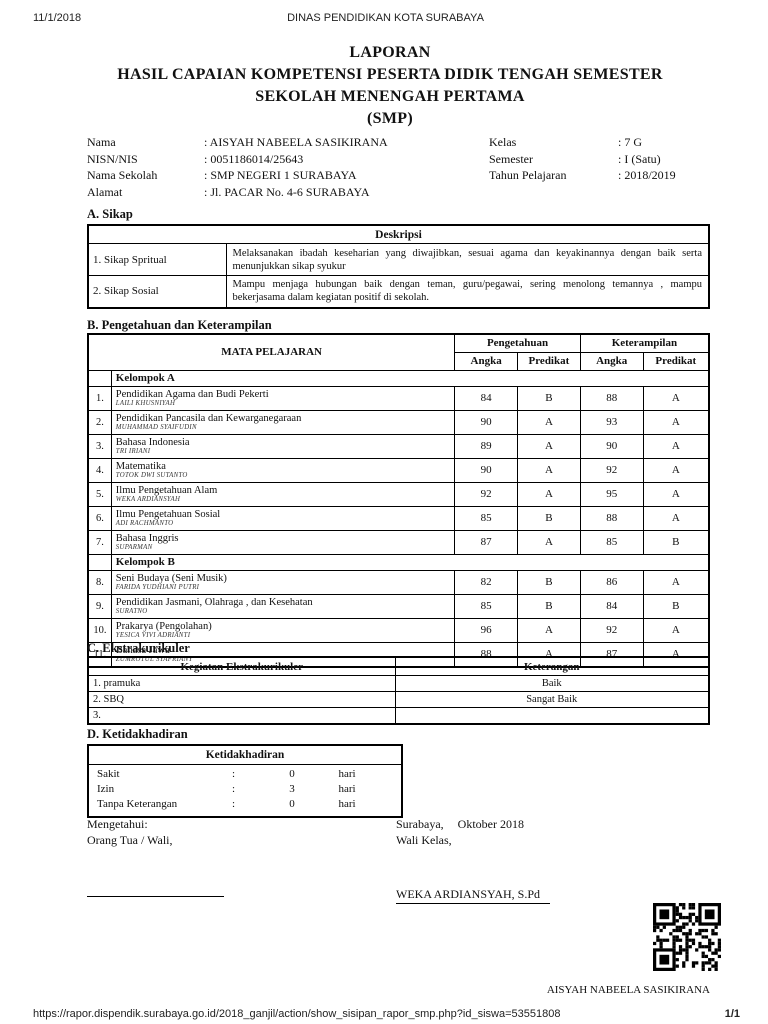  I want to click on parent-signature: Mengetahui: Orang Tua / Wali,, so click(129, 832).